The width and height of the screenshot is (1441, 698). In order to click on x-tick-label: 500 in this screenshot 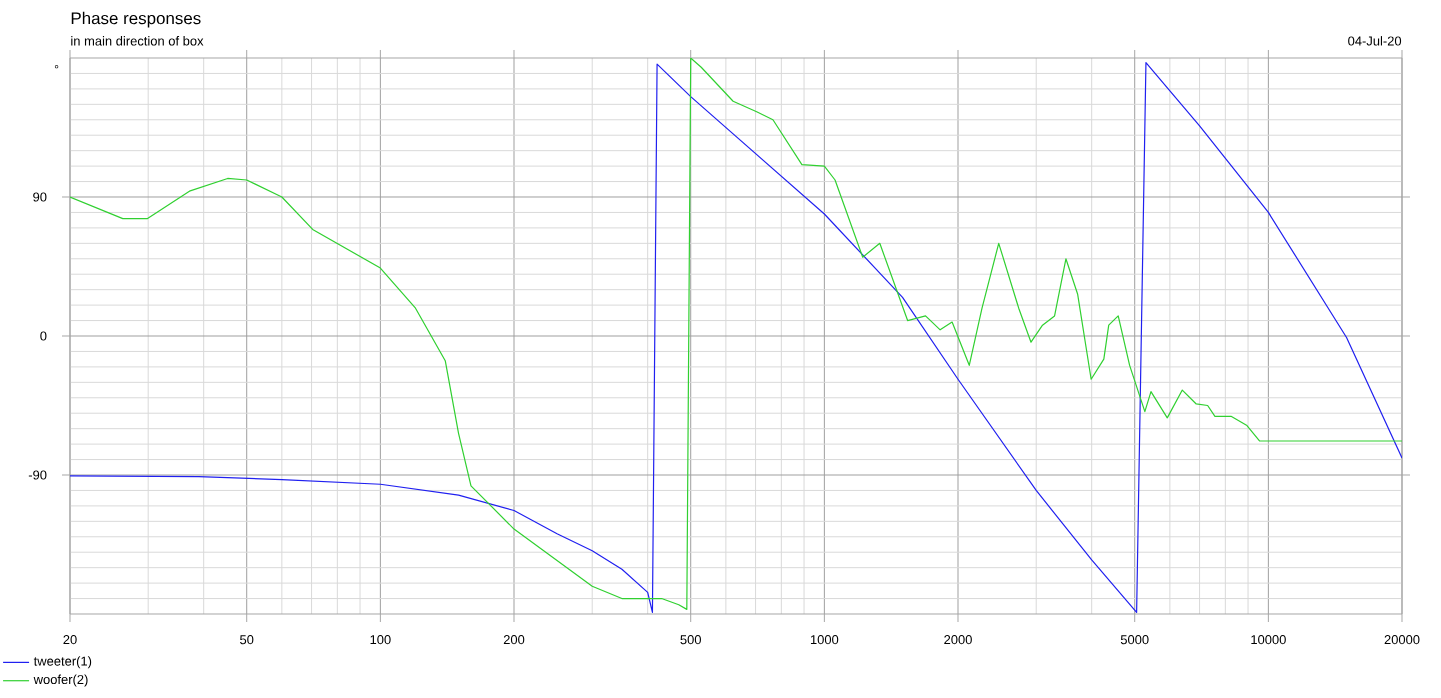, I will do `click(690, 640)`.